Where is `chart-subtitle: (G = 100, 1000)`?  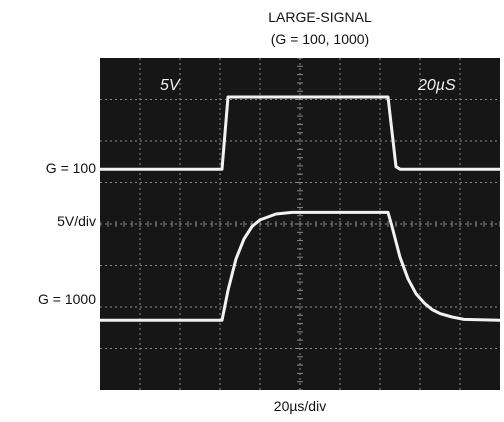 chart-subtitle: (G = 100, 1000) is located at coordinates (320, 39).